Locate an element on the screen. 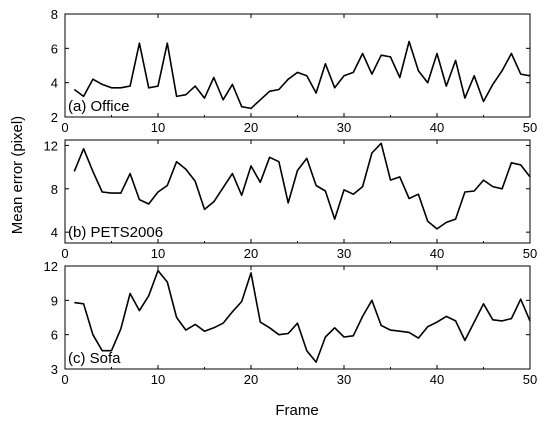  series-line is located at coordinates (302, 75).